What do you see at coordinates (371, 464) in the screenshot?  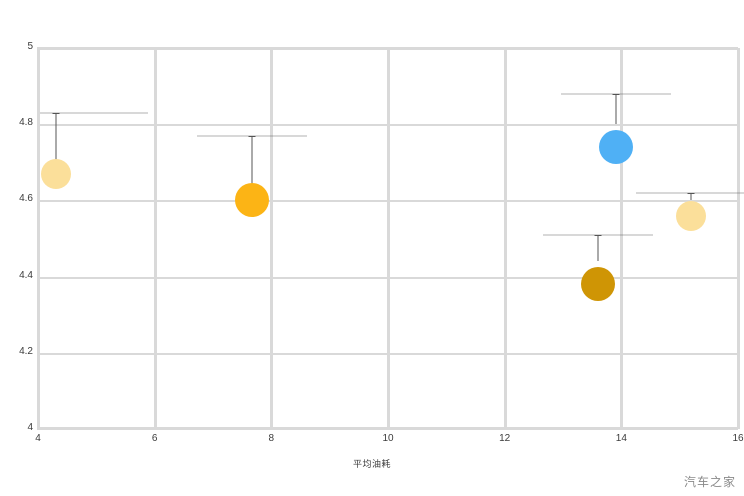 I see `x-axis-title: 平均油耗` at bounding box center [371, 464].